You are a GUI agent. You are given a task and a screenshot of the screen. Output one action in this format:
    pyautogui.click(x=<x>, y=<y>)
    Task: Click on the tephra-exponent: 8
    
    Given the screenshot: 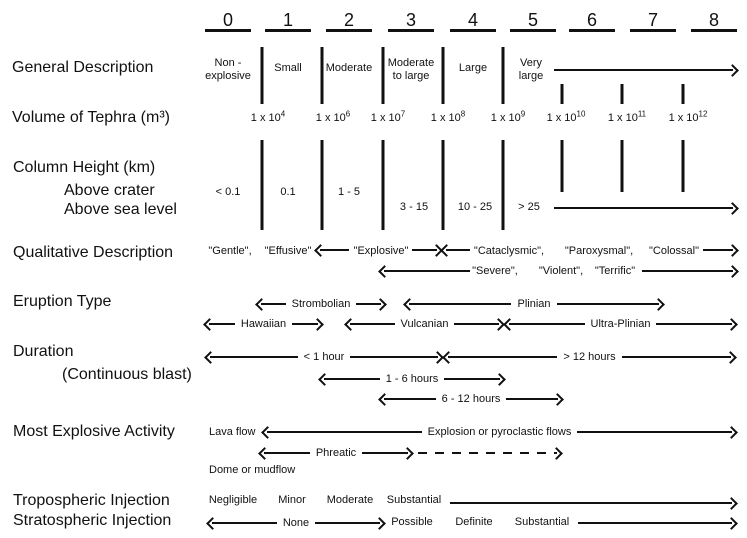 What is the action you would take?
    pyautogui.click(x=463, y=114)
    